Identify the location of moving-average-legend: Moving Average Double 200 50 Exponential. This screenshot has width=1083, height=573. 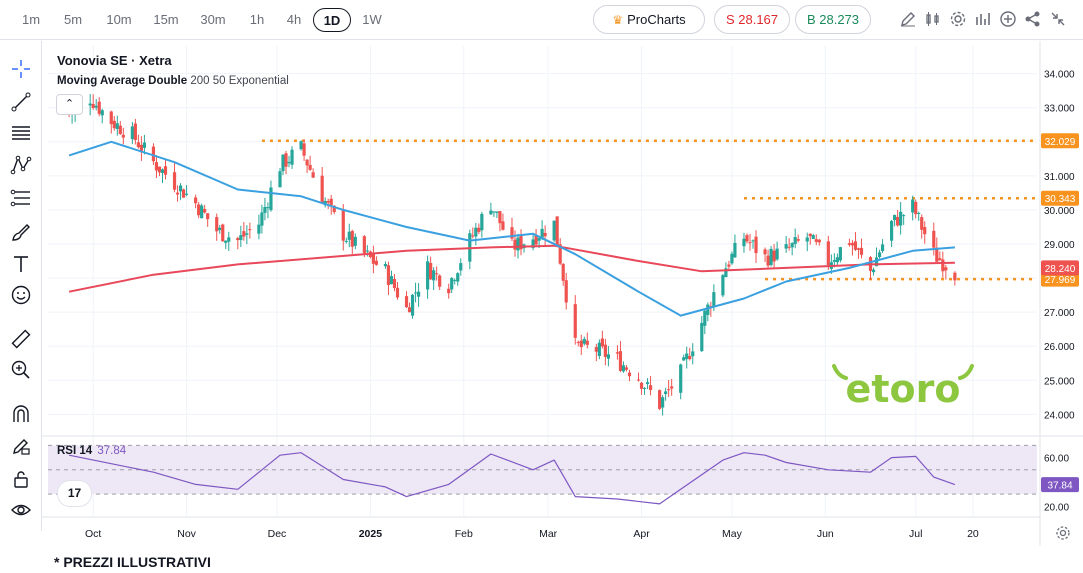
(173, 81).